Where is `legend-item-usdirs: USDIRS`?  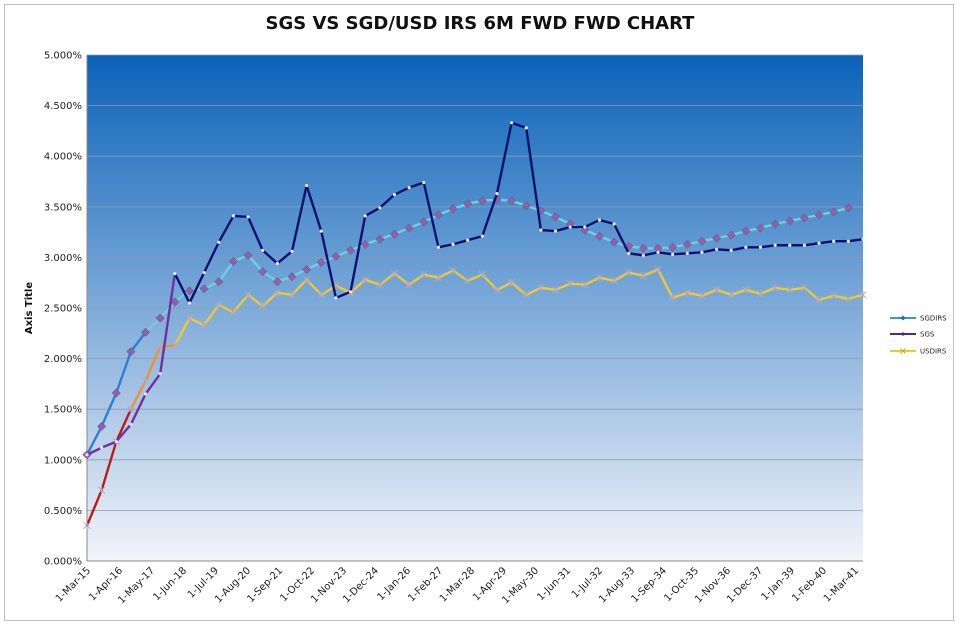
legend-item-usdirs: USDIRS is located at coordinates (918, 352).